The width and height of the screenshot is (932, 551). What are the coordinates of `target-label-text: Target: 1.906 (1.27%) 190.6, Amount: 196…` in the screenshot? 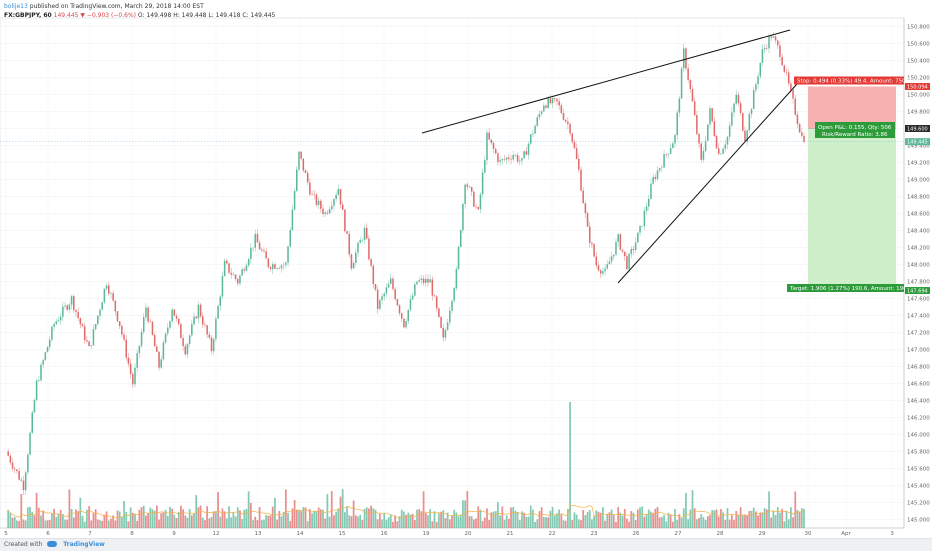 It's located at (850, 289).